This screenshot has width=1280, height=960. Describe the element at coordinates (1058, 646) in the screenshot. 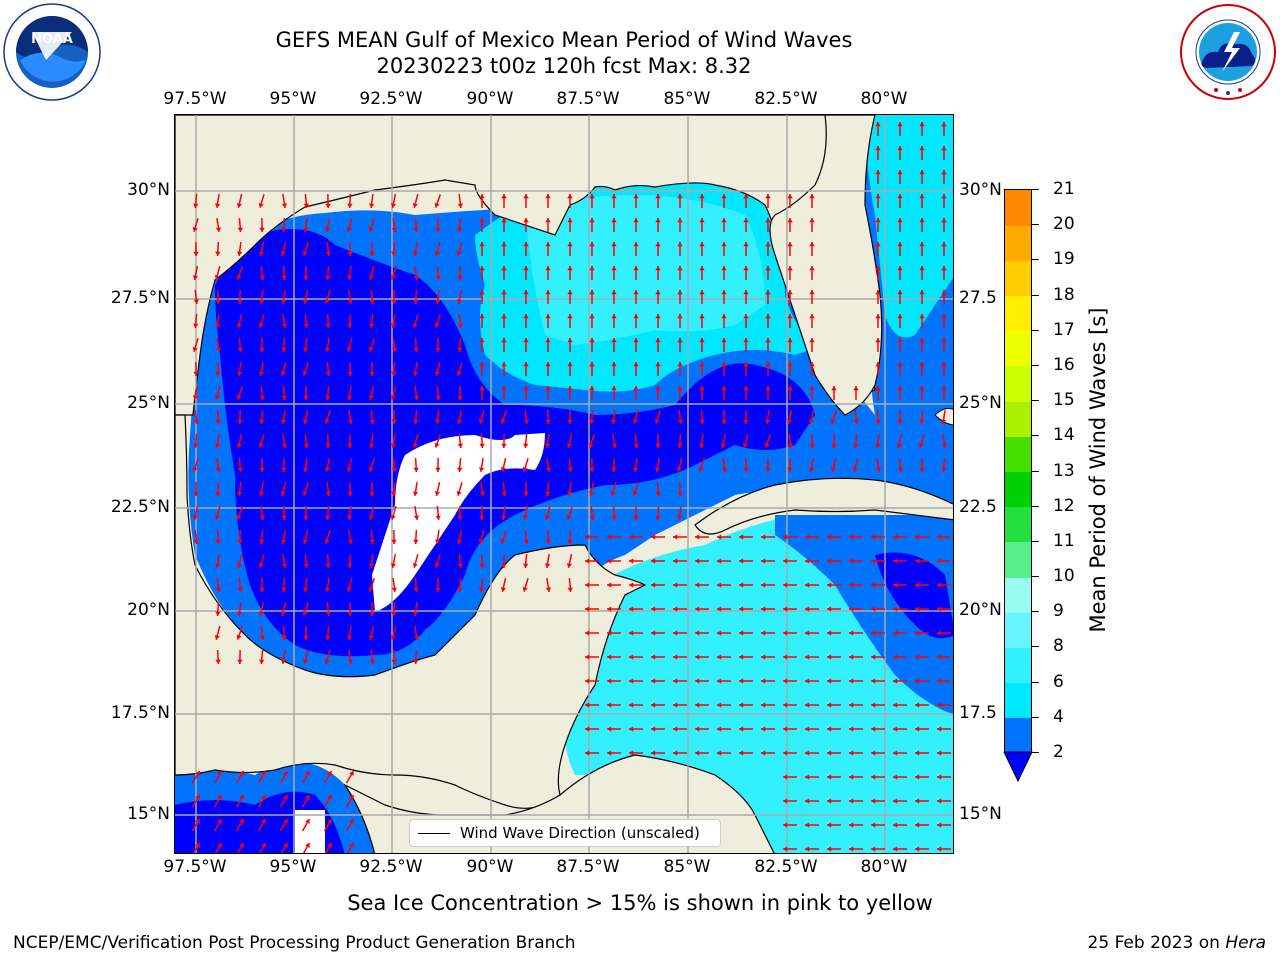

I see `colorbar-tick-label: 8` at that location.